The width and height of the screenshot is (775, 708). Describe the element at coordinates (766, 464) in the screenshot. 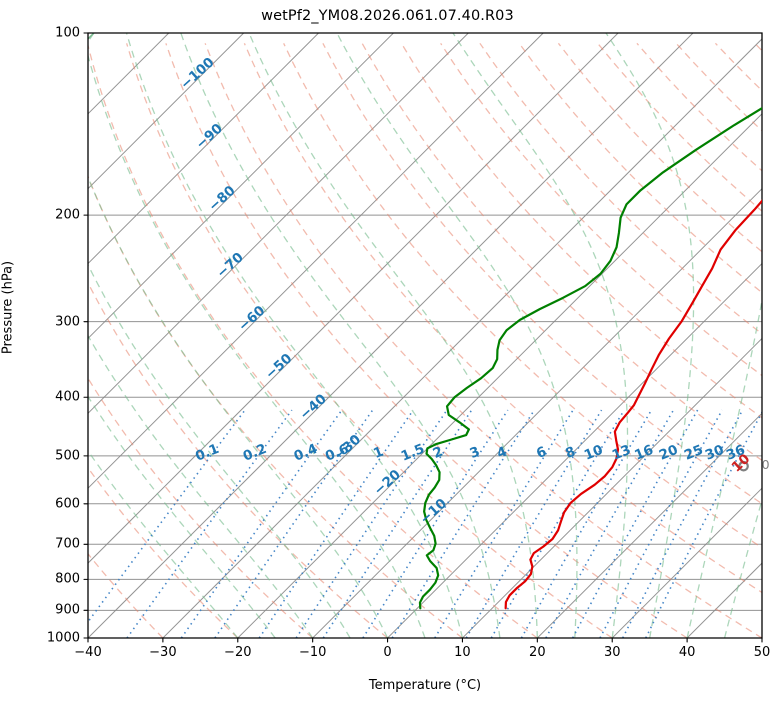

I see `dry-adiabat-label-zero: 0` at that location.